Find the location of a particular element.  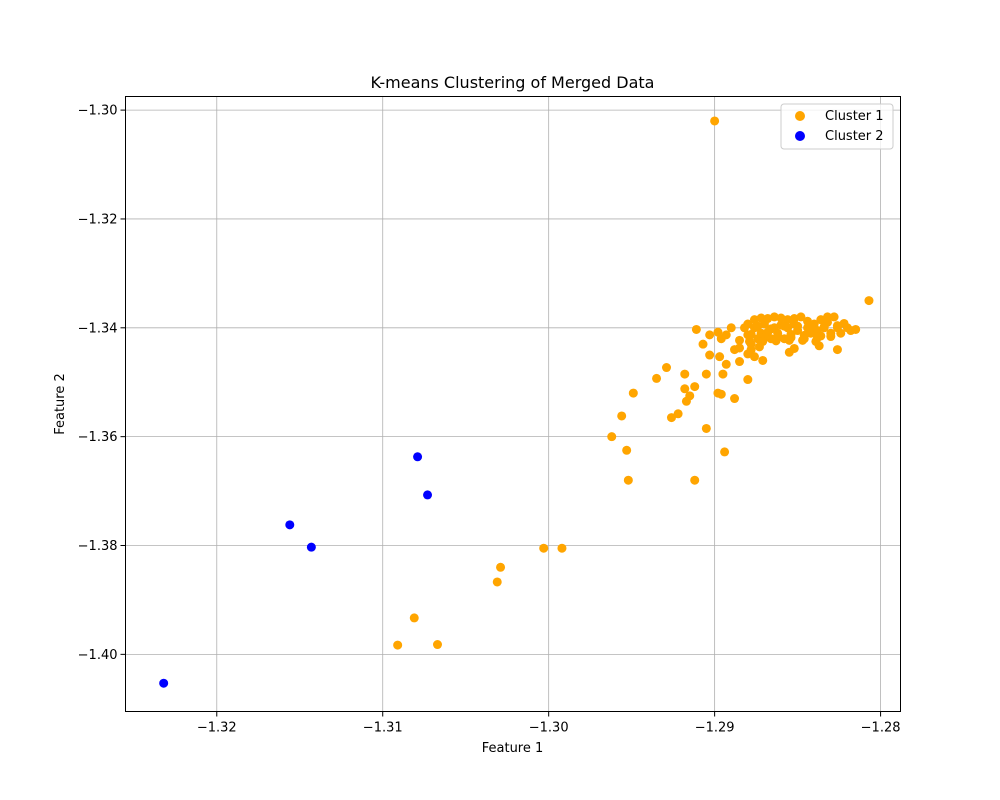

legend: Cluster 1 Cluster 2 is located at coordinates (837, 126).